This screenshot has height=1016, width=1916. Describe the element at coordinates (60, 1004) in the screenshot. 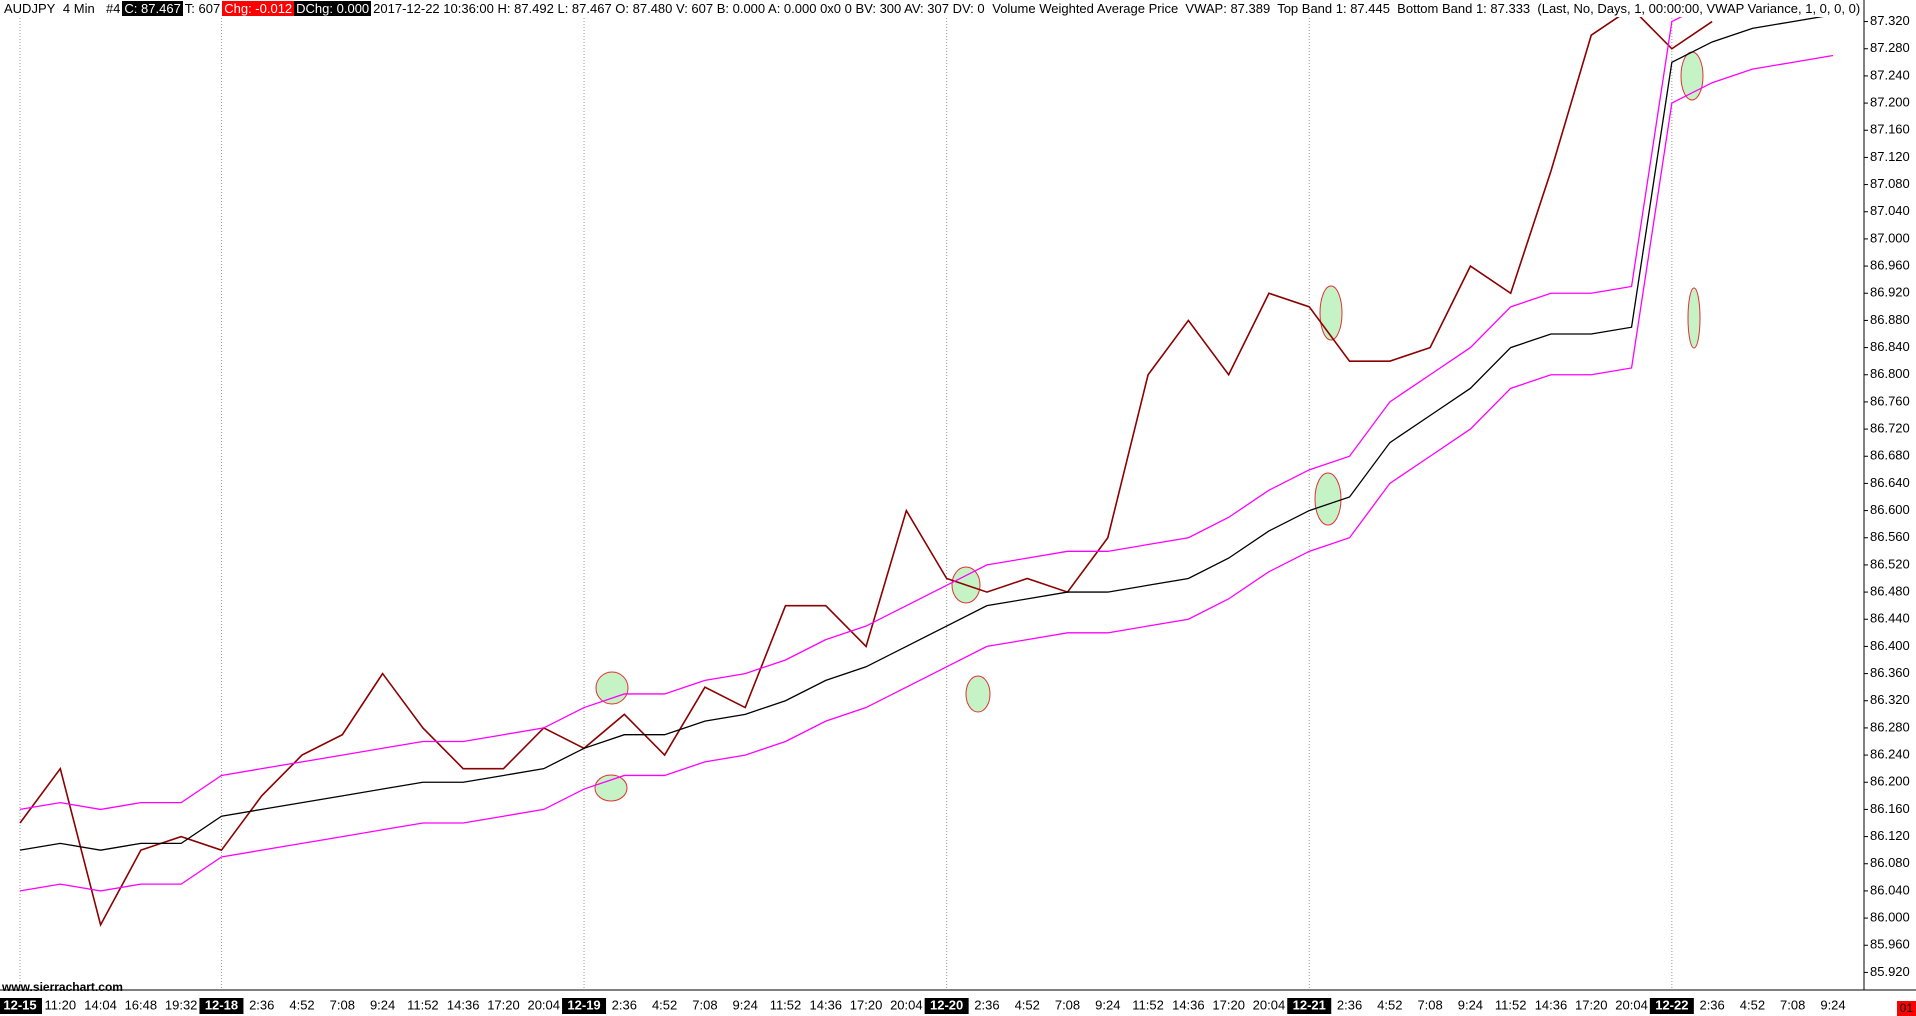

I see `x-tick-label: 11:20` at that location.